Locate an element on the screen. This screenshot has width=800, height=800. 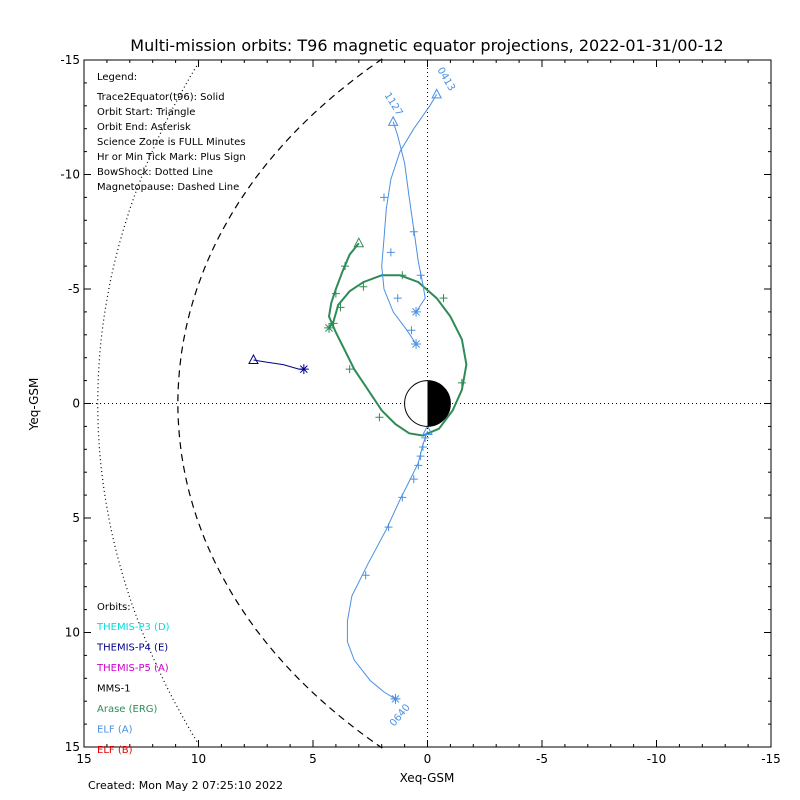
trace-label: 1127 is located at coordinates (393, 104).